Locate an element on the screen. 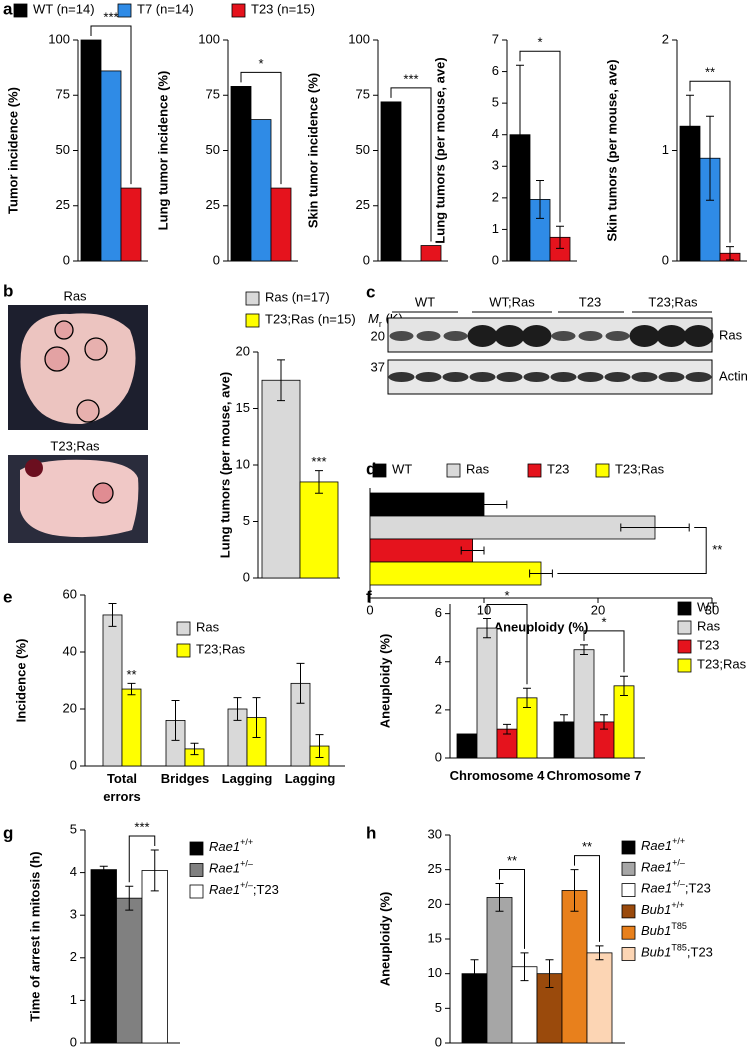 This screenshot has width=756, height=1050. panel-letter: h is located at coordinates (371, 832).